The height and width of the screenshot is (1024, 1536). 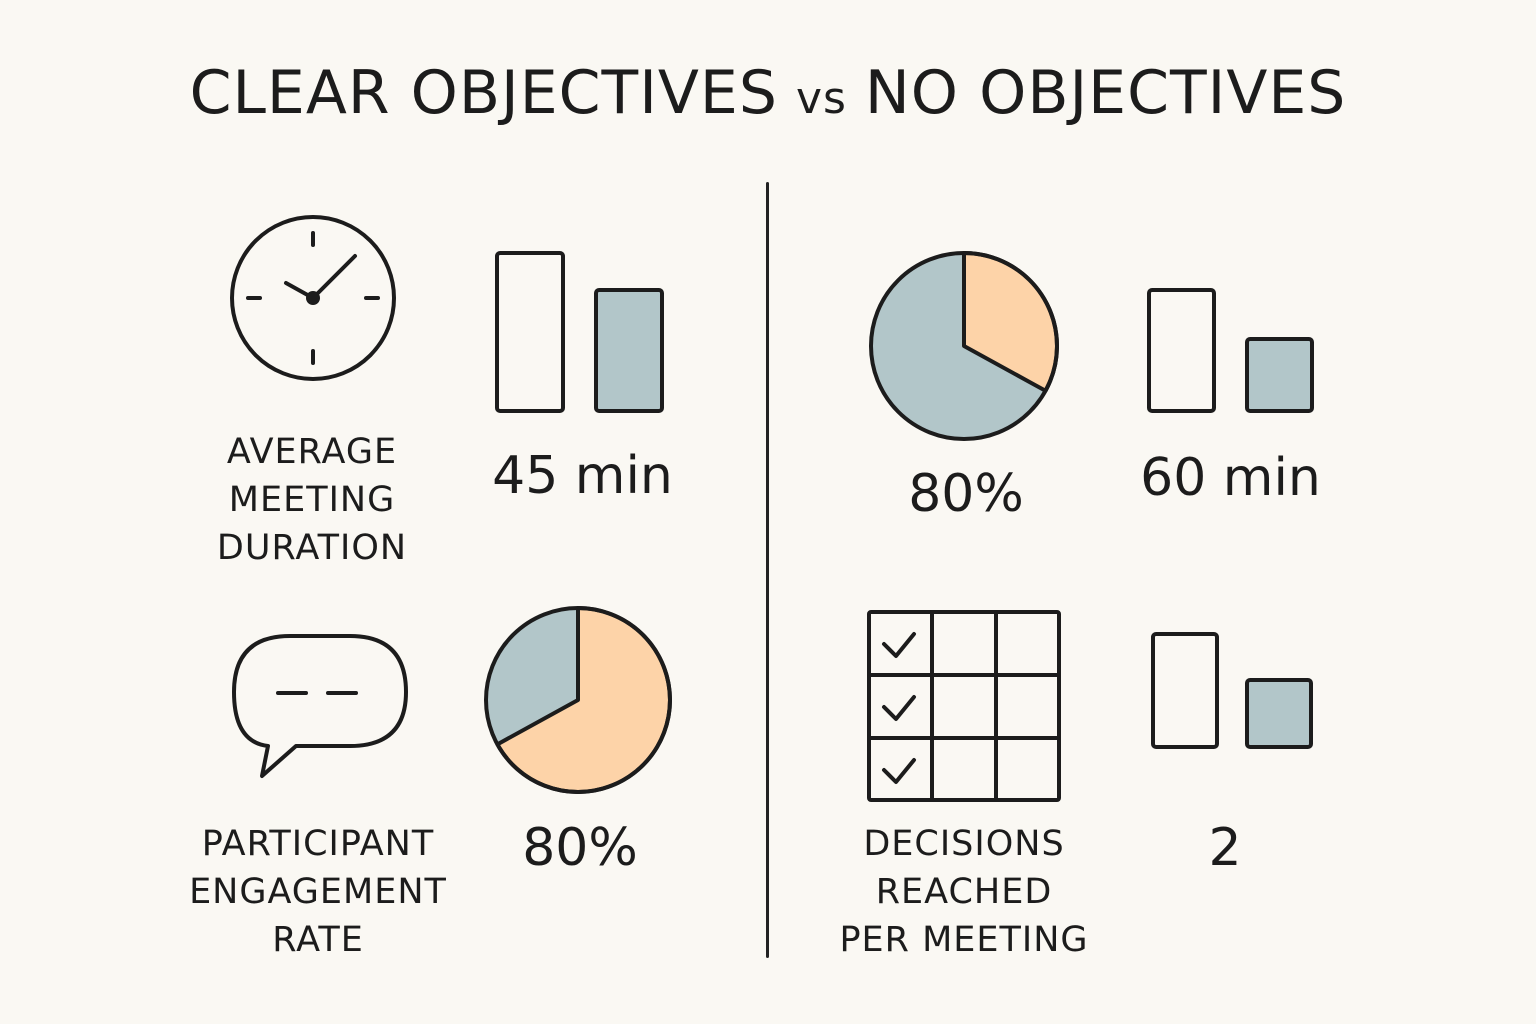 I want to click on title-right: NO OBJECTIVES, so click(x=1105, y=93).